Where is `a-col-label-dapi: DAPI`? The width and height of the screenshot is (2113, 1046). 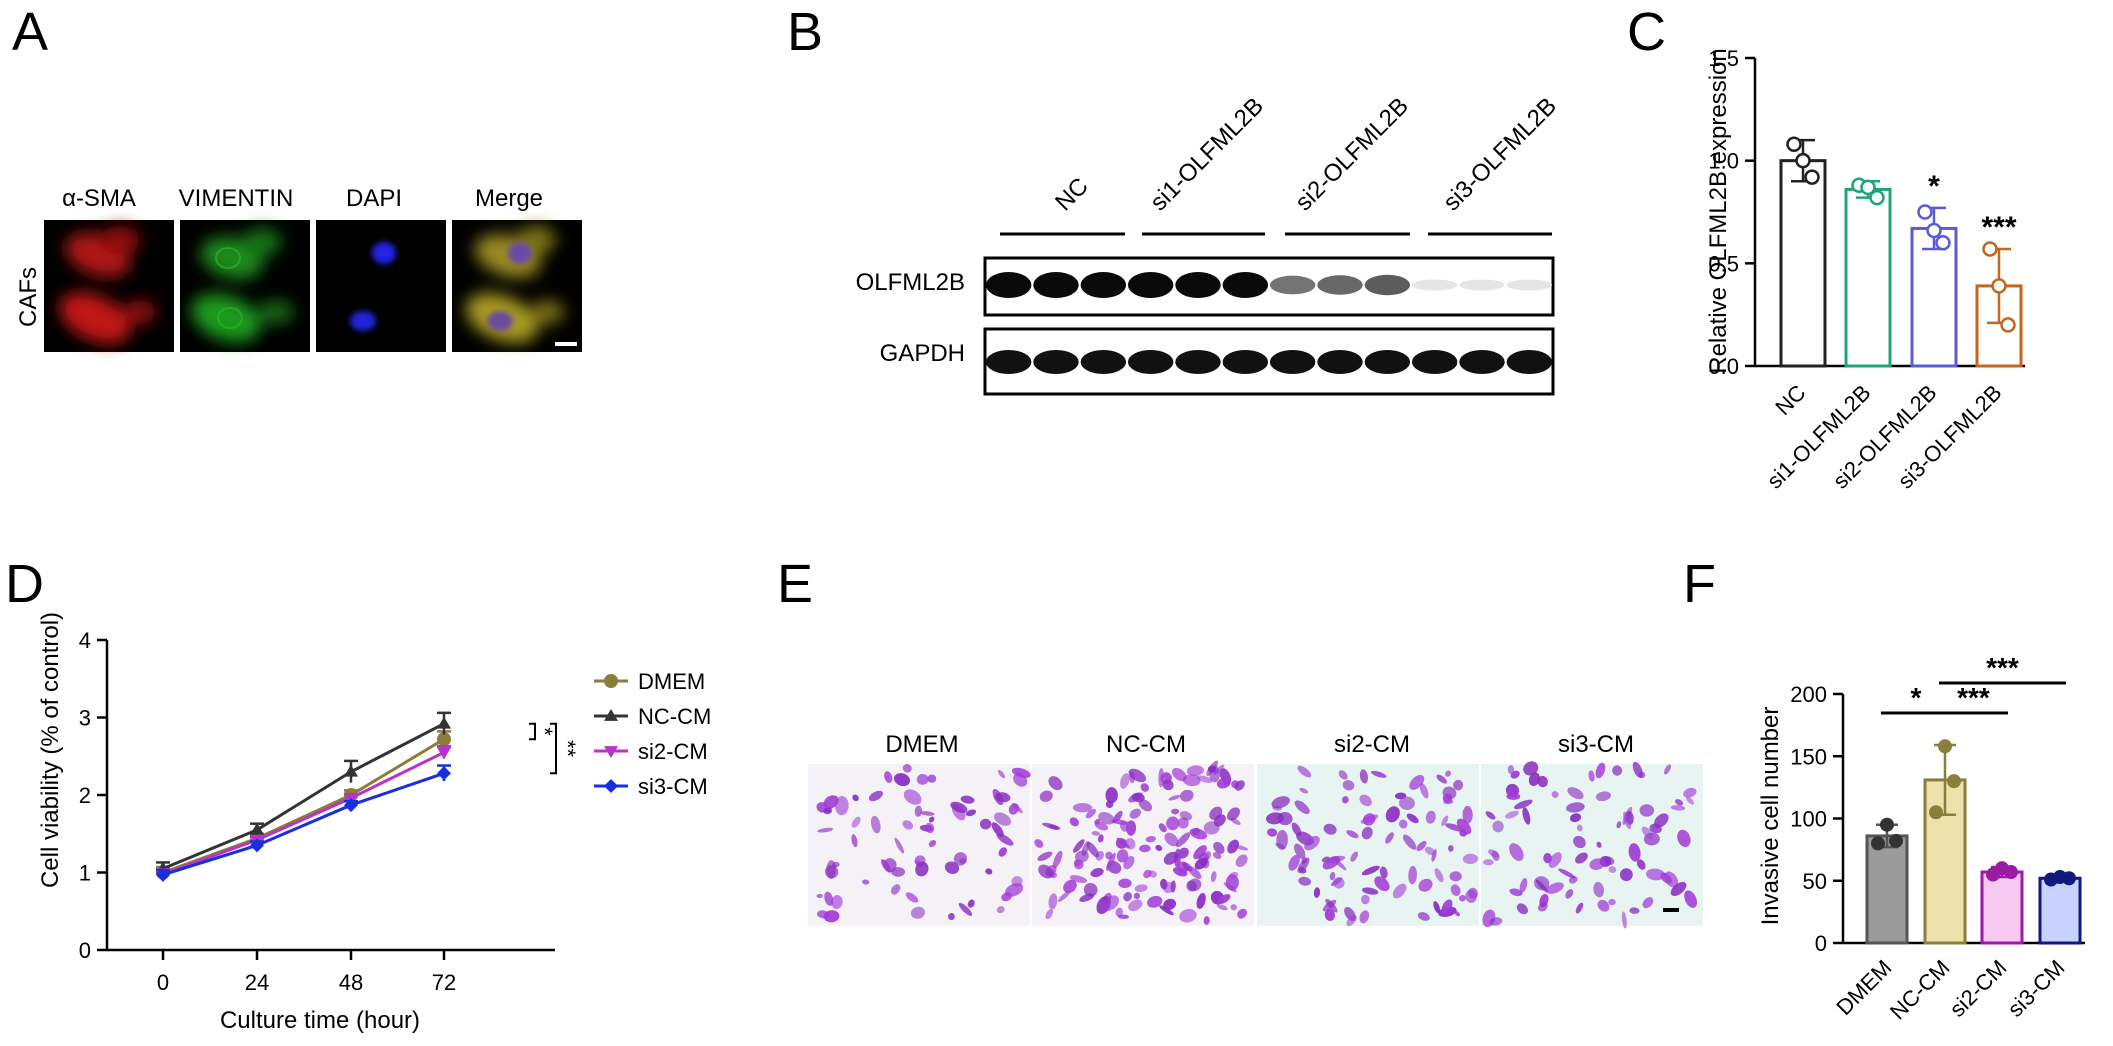
a-col-label-dapi: DAPI is located at coordinates (374, 198).